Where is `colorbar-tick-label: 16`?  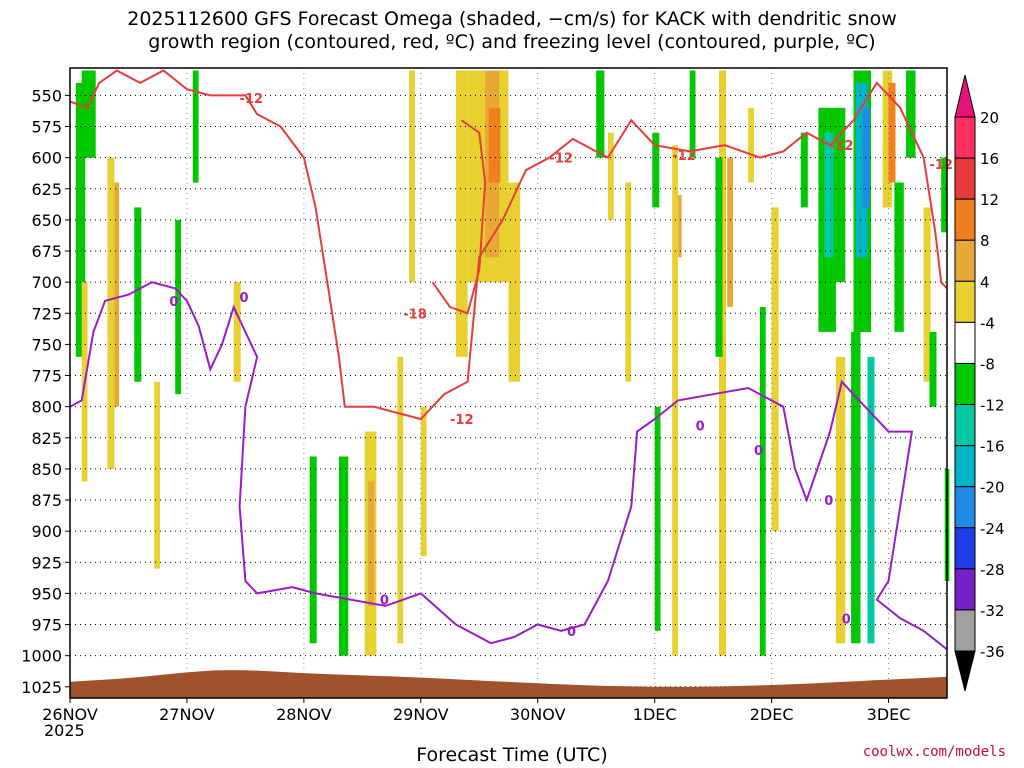
colorbar-tick-label: 16 is located at coordinates (989, 159).